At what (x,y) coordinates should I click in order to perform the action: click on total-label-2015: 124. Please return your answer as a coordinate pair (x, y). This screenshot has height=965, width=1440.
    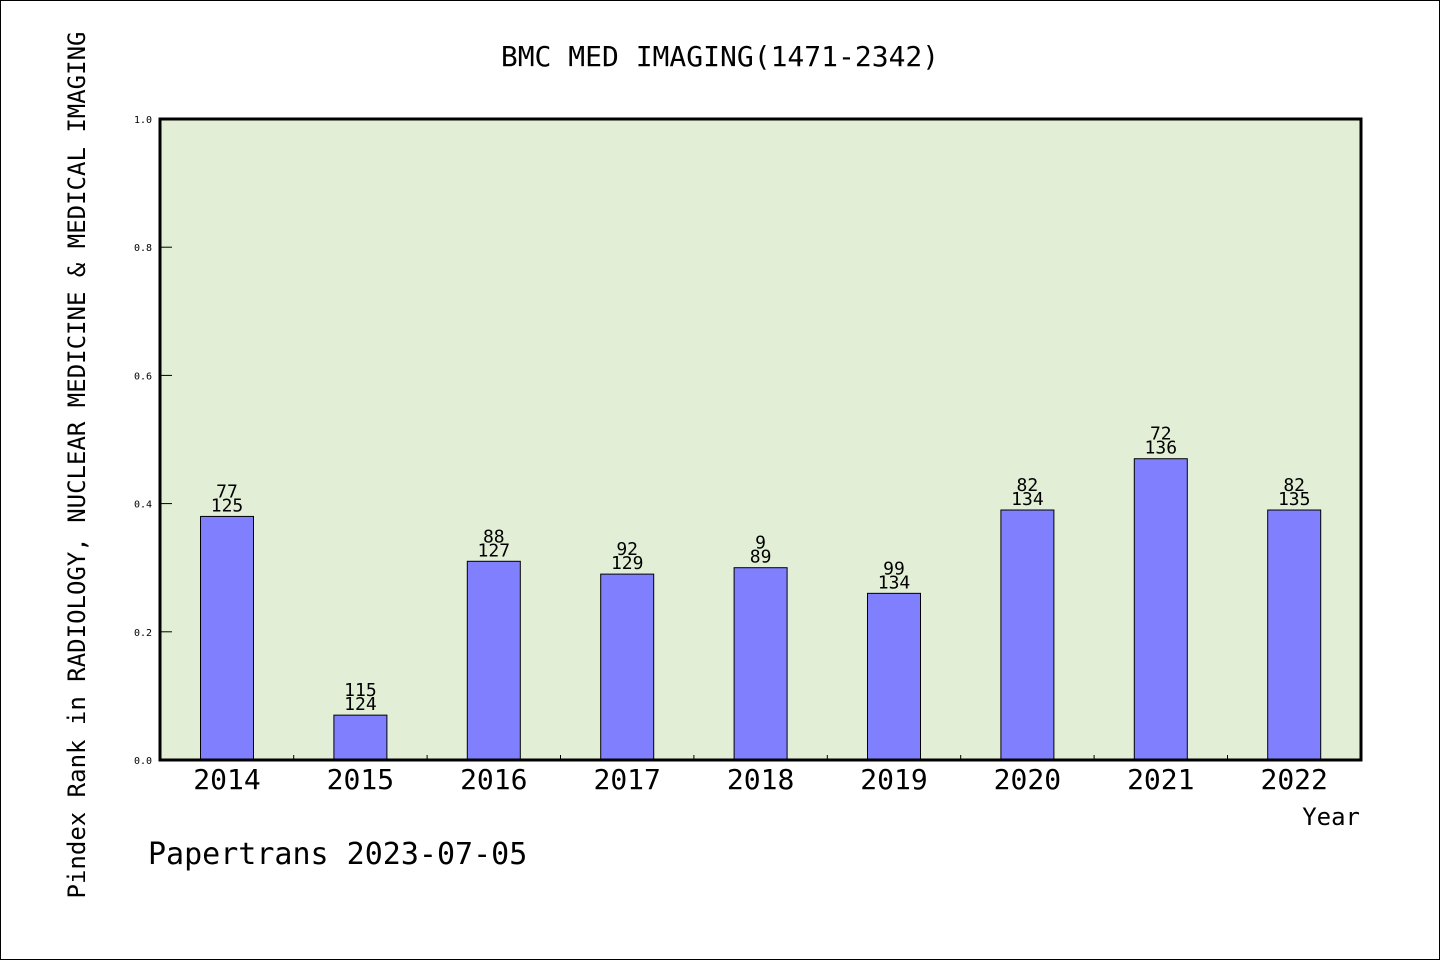
    Looking at the image, I should click on (360, 704).